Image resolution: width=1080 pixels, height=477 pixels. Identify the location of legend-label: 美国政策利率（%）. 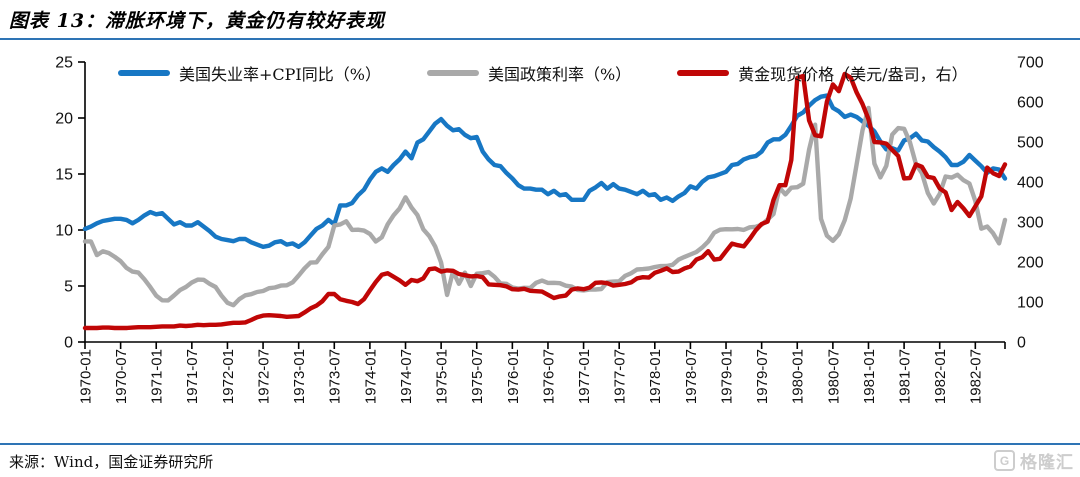
(559, 74).